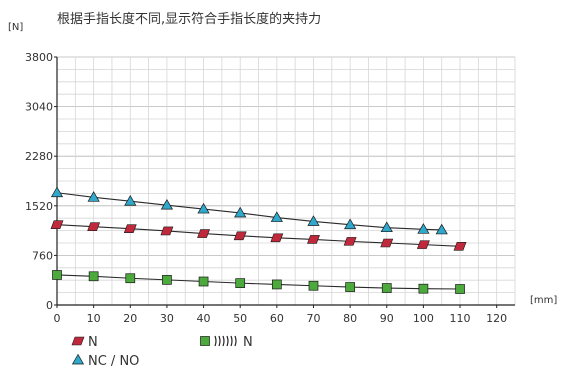 Image resolution: width=561 pixels, height=374 pixels. What do you see at coordinates (460, 318) in the screenshot?
I see `x-tick-label: 110` at bounding box center [460, 318].